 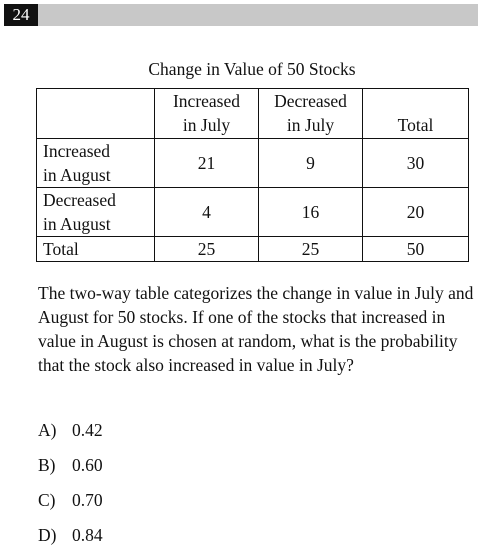 I want to click on column-header-increased-july: Increased in July, so click(x=206, y=113).